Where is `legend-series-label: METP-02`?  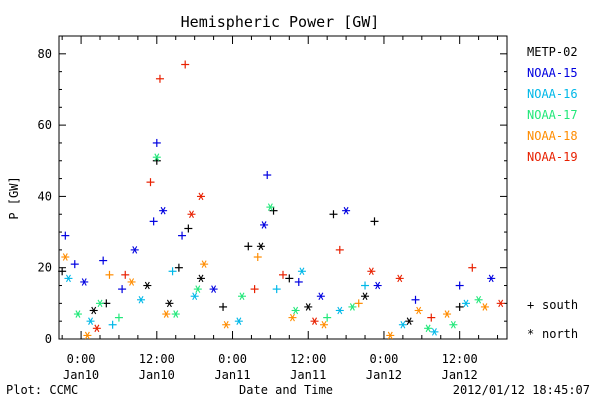 legend-series-label: METP-02 is located at coordinates (552, 52).